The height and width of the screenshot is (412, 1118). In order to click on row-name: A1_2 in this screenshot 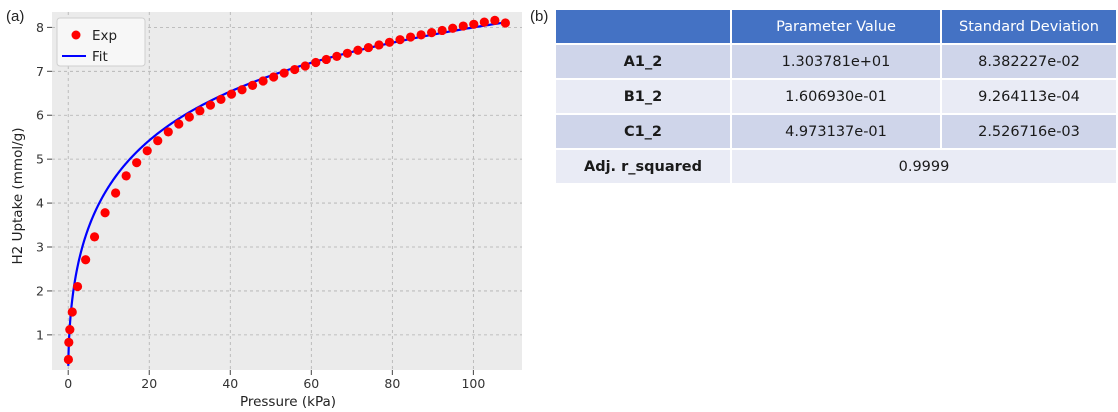, I will do `click(644, 61)`.